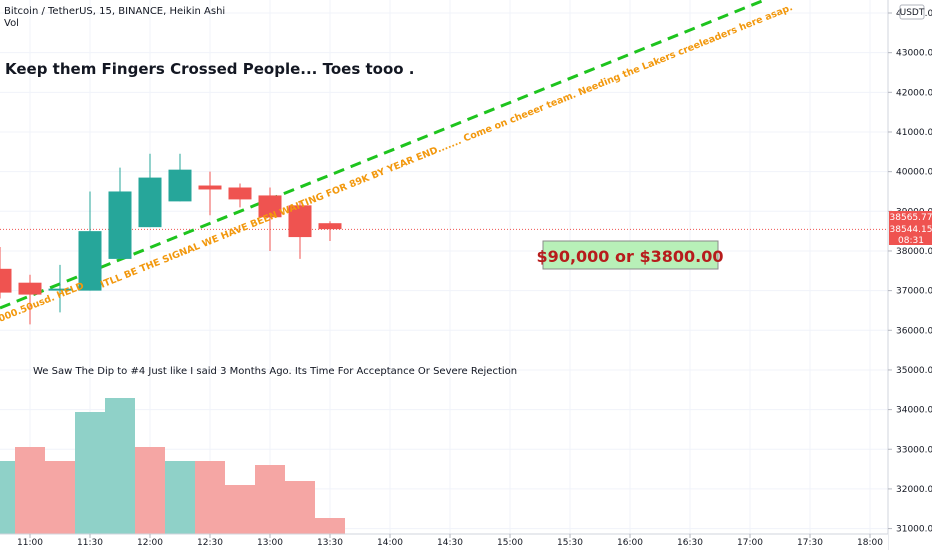  What do you see at coordinates (914, 93) in the screenshot?
I see `price-tick-label: 42000.00` at bounding box center [914, 93].